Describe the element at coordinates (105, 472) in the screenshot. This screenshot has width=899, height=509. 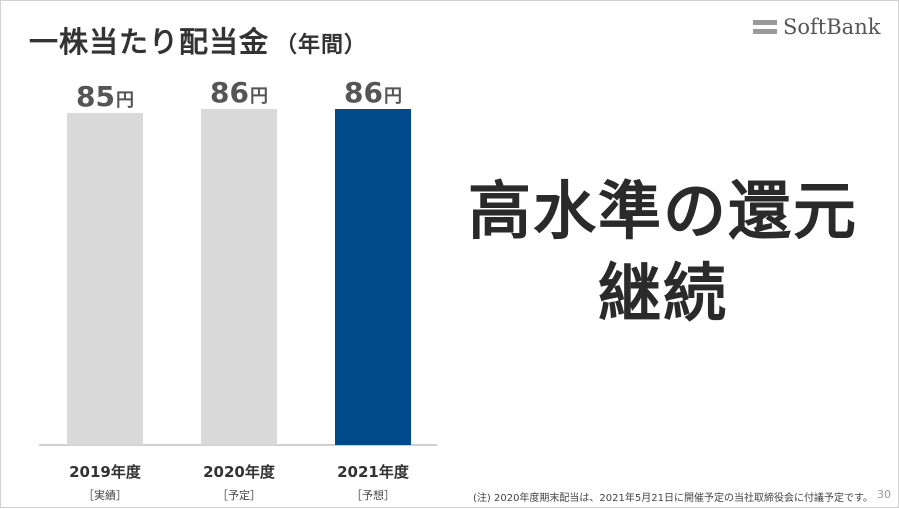
I see `x-tick-label-1: 2019年度` at that location.